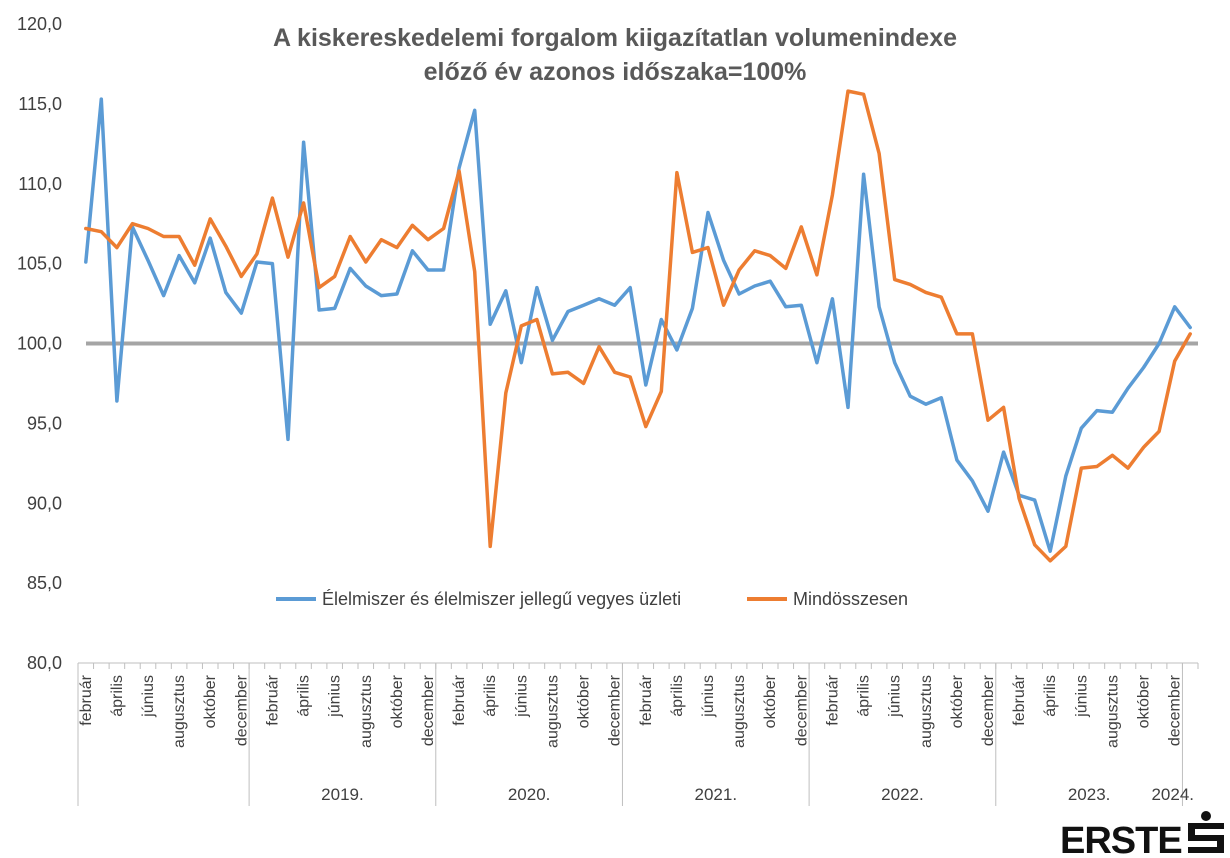  What do you see at coordinates (39, 24) in the screenshot?
I see `y-tick-label: 120,0` at bounding box center [39, 24].